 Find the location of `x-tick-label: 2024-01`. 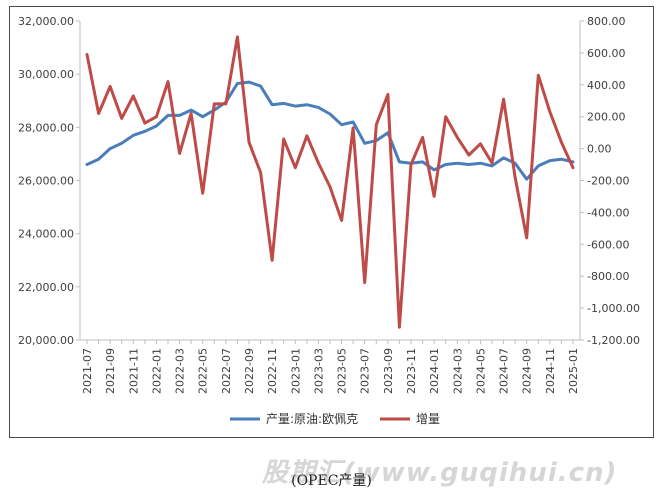

x-tick-label: 2024-01 is located at coordinates (434, 371).